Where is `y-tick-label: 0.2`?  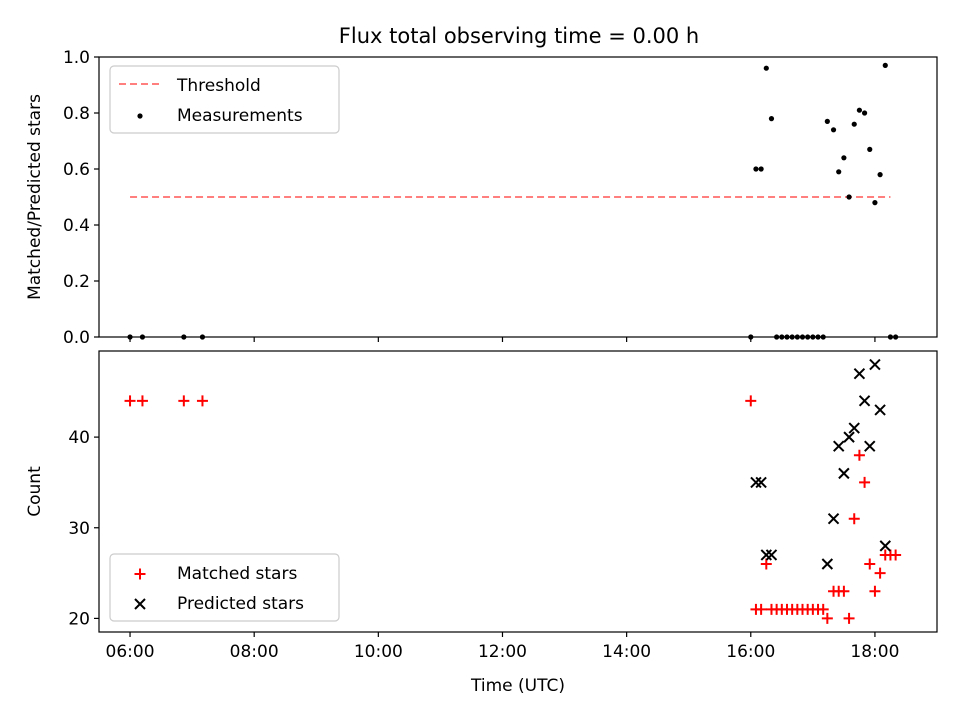 y-tick-label: 0.2 is located at coordinates (76, 282).